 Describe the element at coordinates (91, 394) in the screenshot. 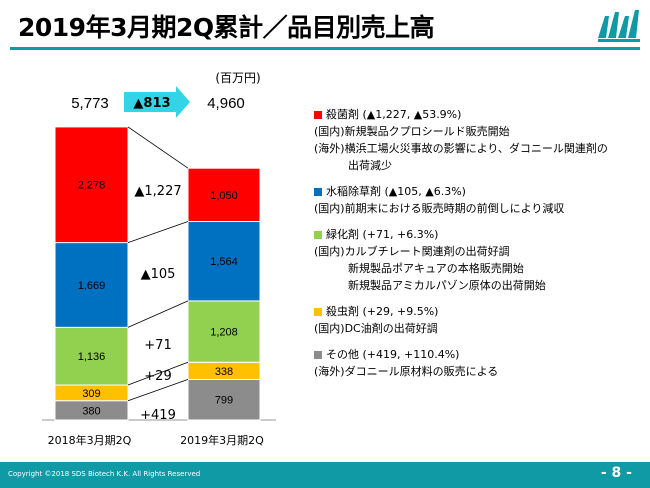

I see `bar-segment-label: 309` at that location.